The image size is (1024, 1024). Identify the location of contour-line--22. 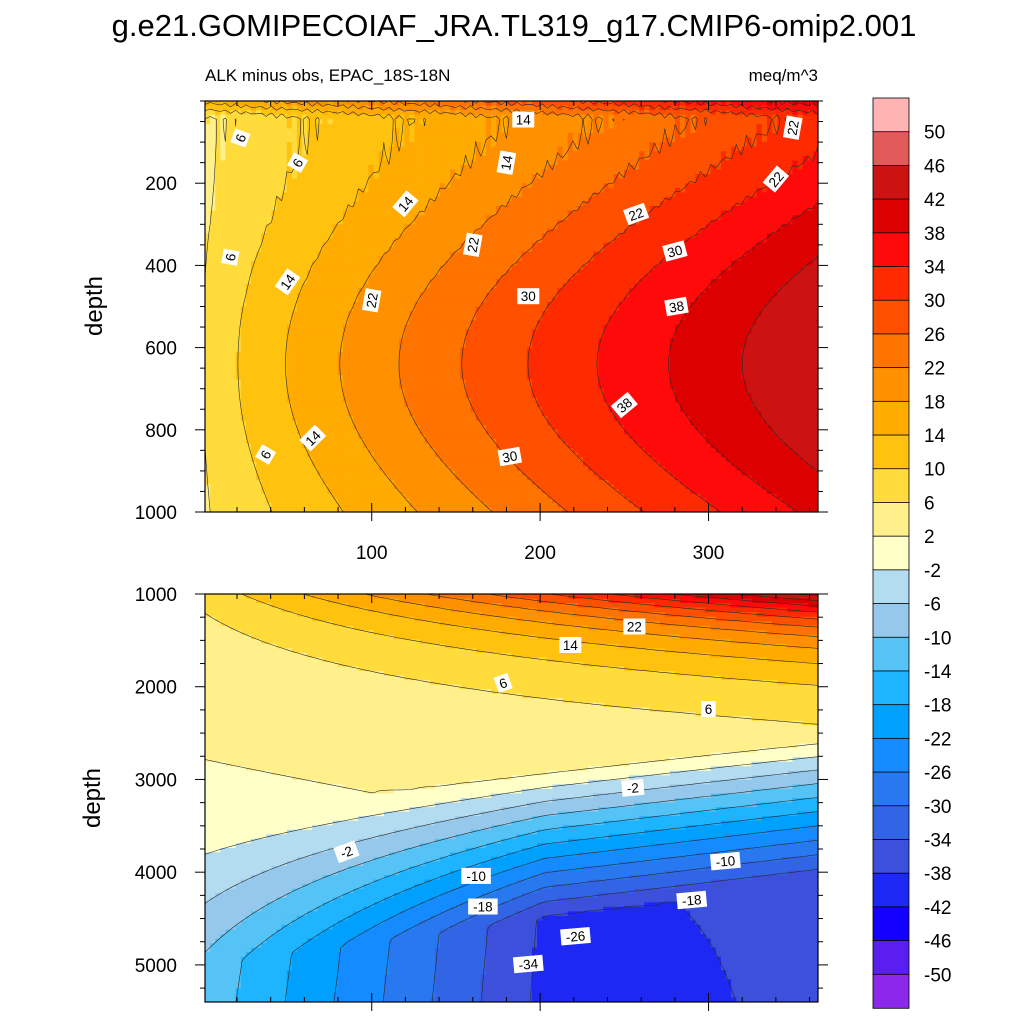
(575, 913).